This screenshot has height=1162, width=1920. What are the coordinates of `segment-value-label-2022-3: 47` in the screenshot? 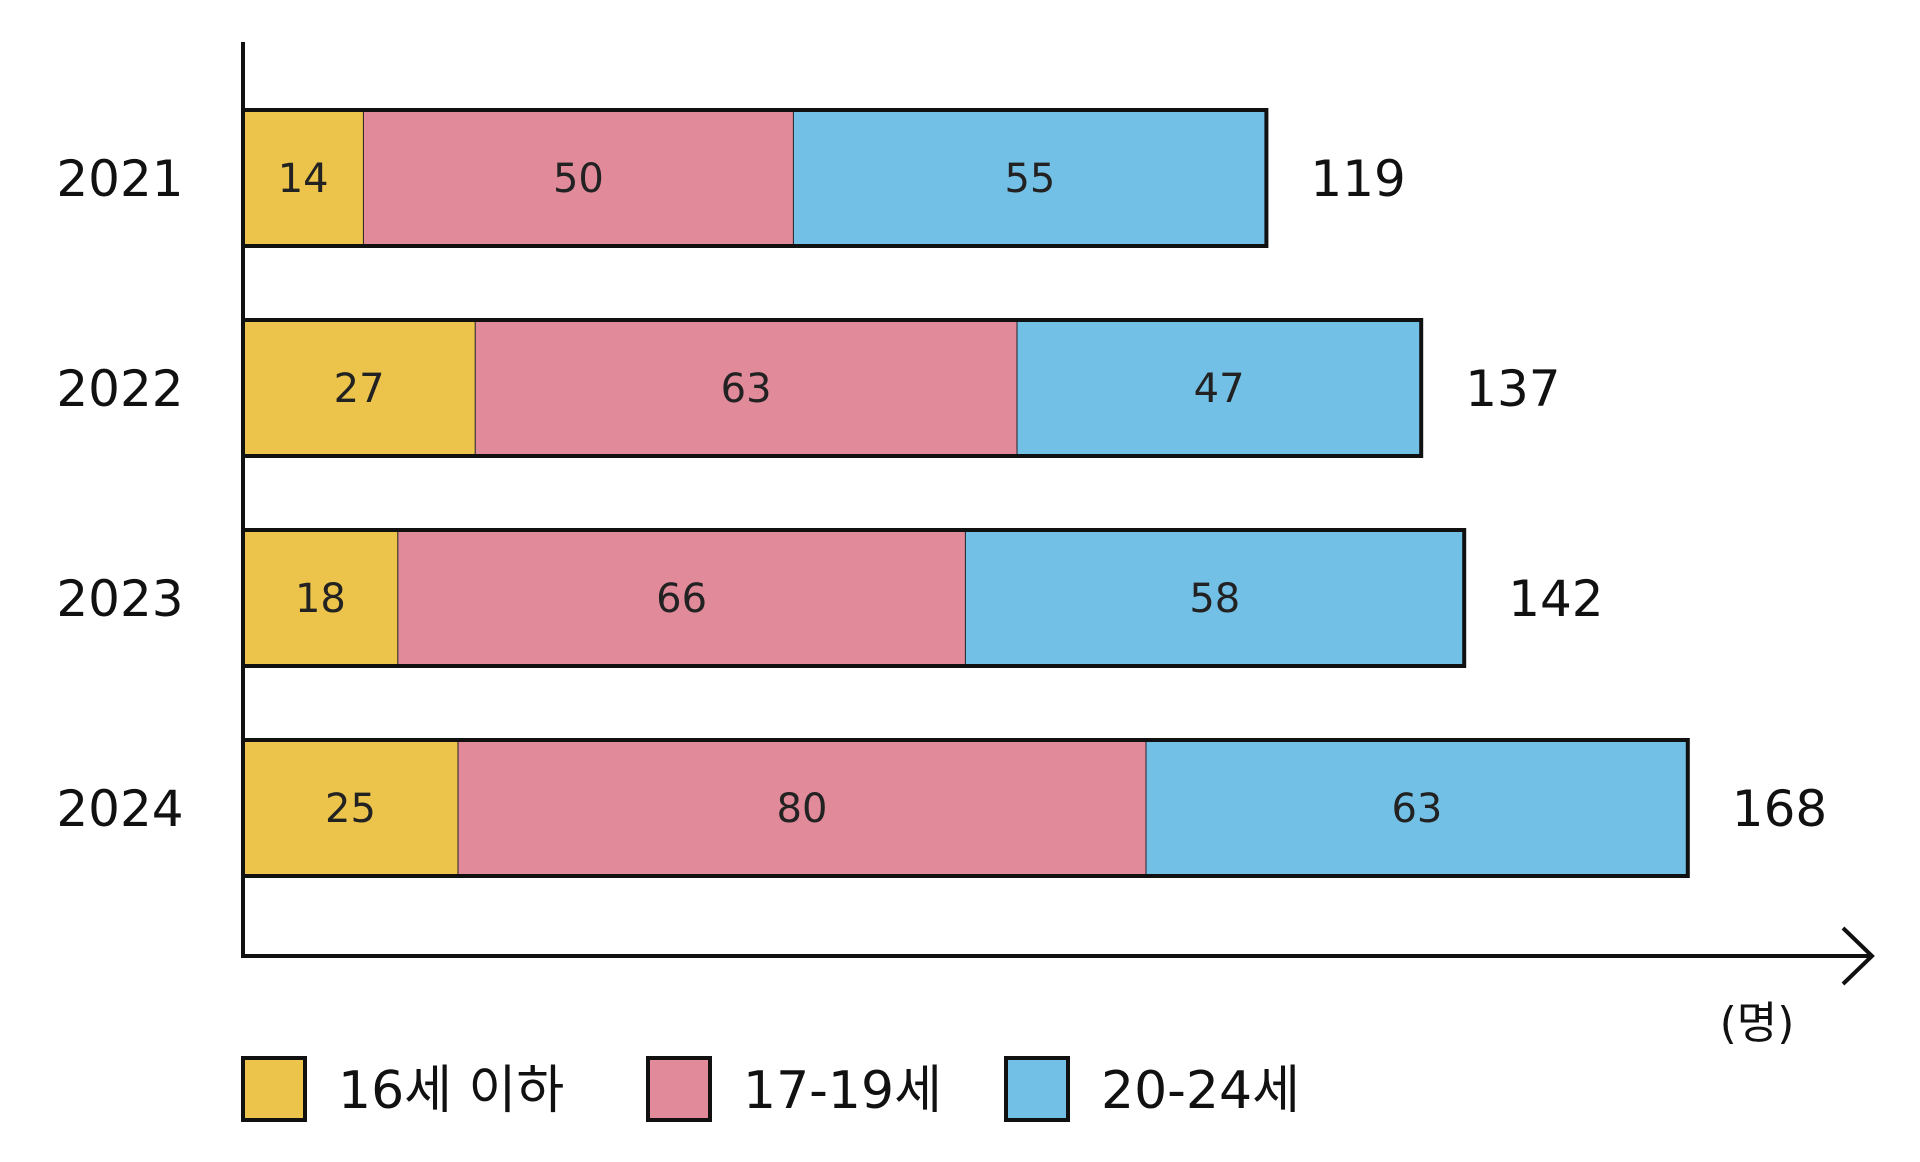 It's located at (1219, 389).